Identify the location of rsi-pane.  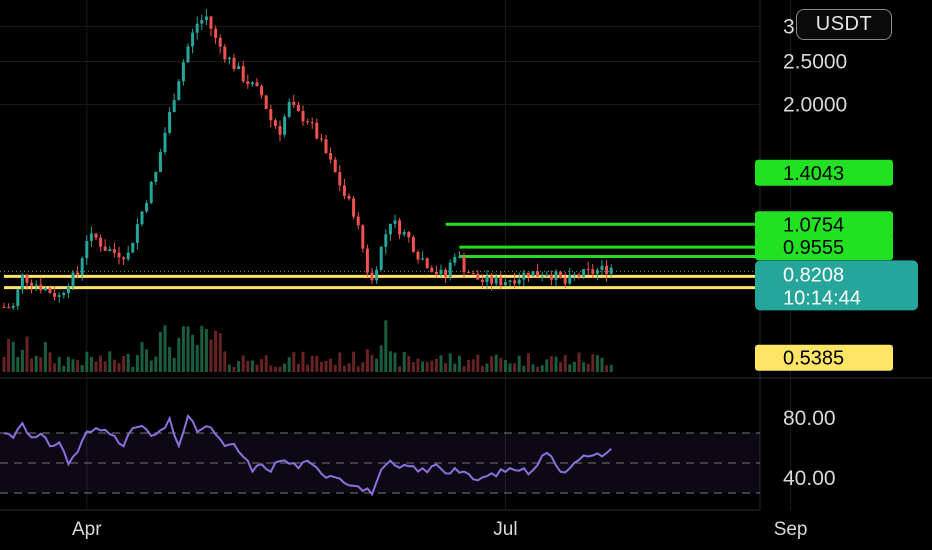
(380, 455).